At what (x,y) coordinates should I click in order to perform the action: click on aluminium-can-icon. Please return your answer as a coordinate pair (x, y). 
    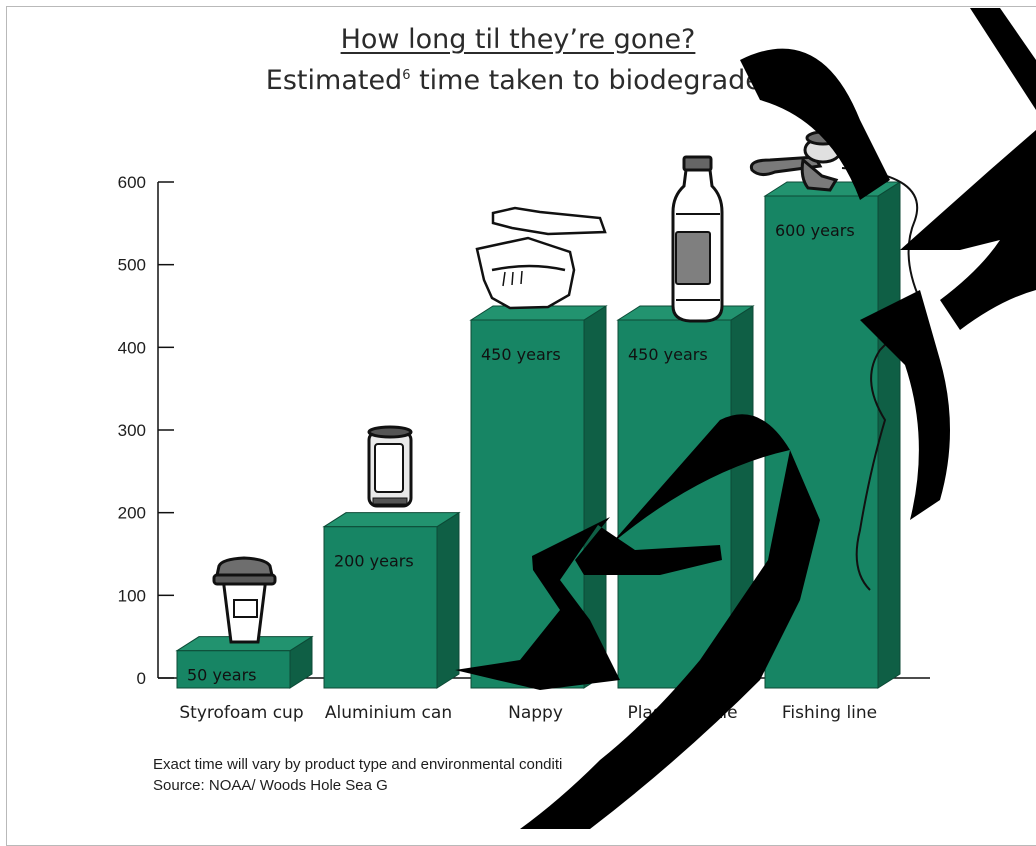
    Looking at the image, I should click on (390, 466).